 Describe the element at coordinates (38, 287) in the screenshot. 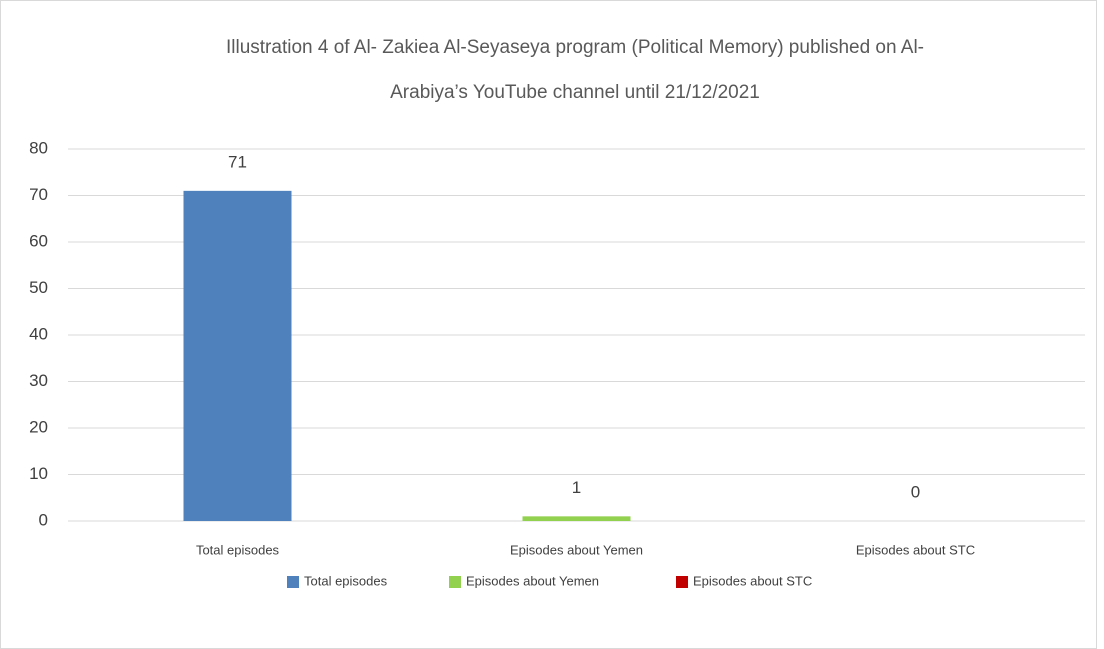

I see `y-tick-label: 50` at that location.